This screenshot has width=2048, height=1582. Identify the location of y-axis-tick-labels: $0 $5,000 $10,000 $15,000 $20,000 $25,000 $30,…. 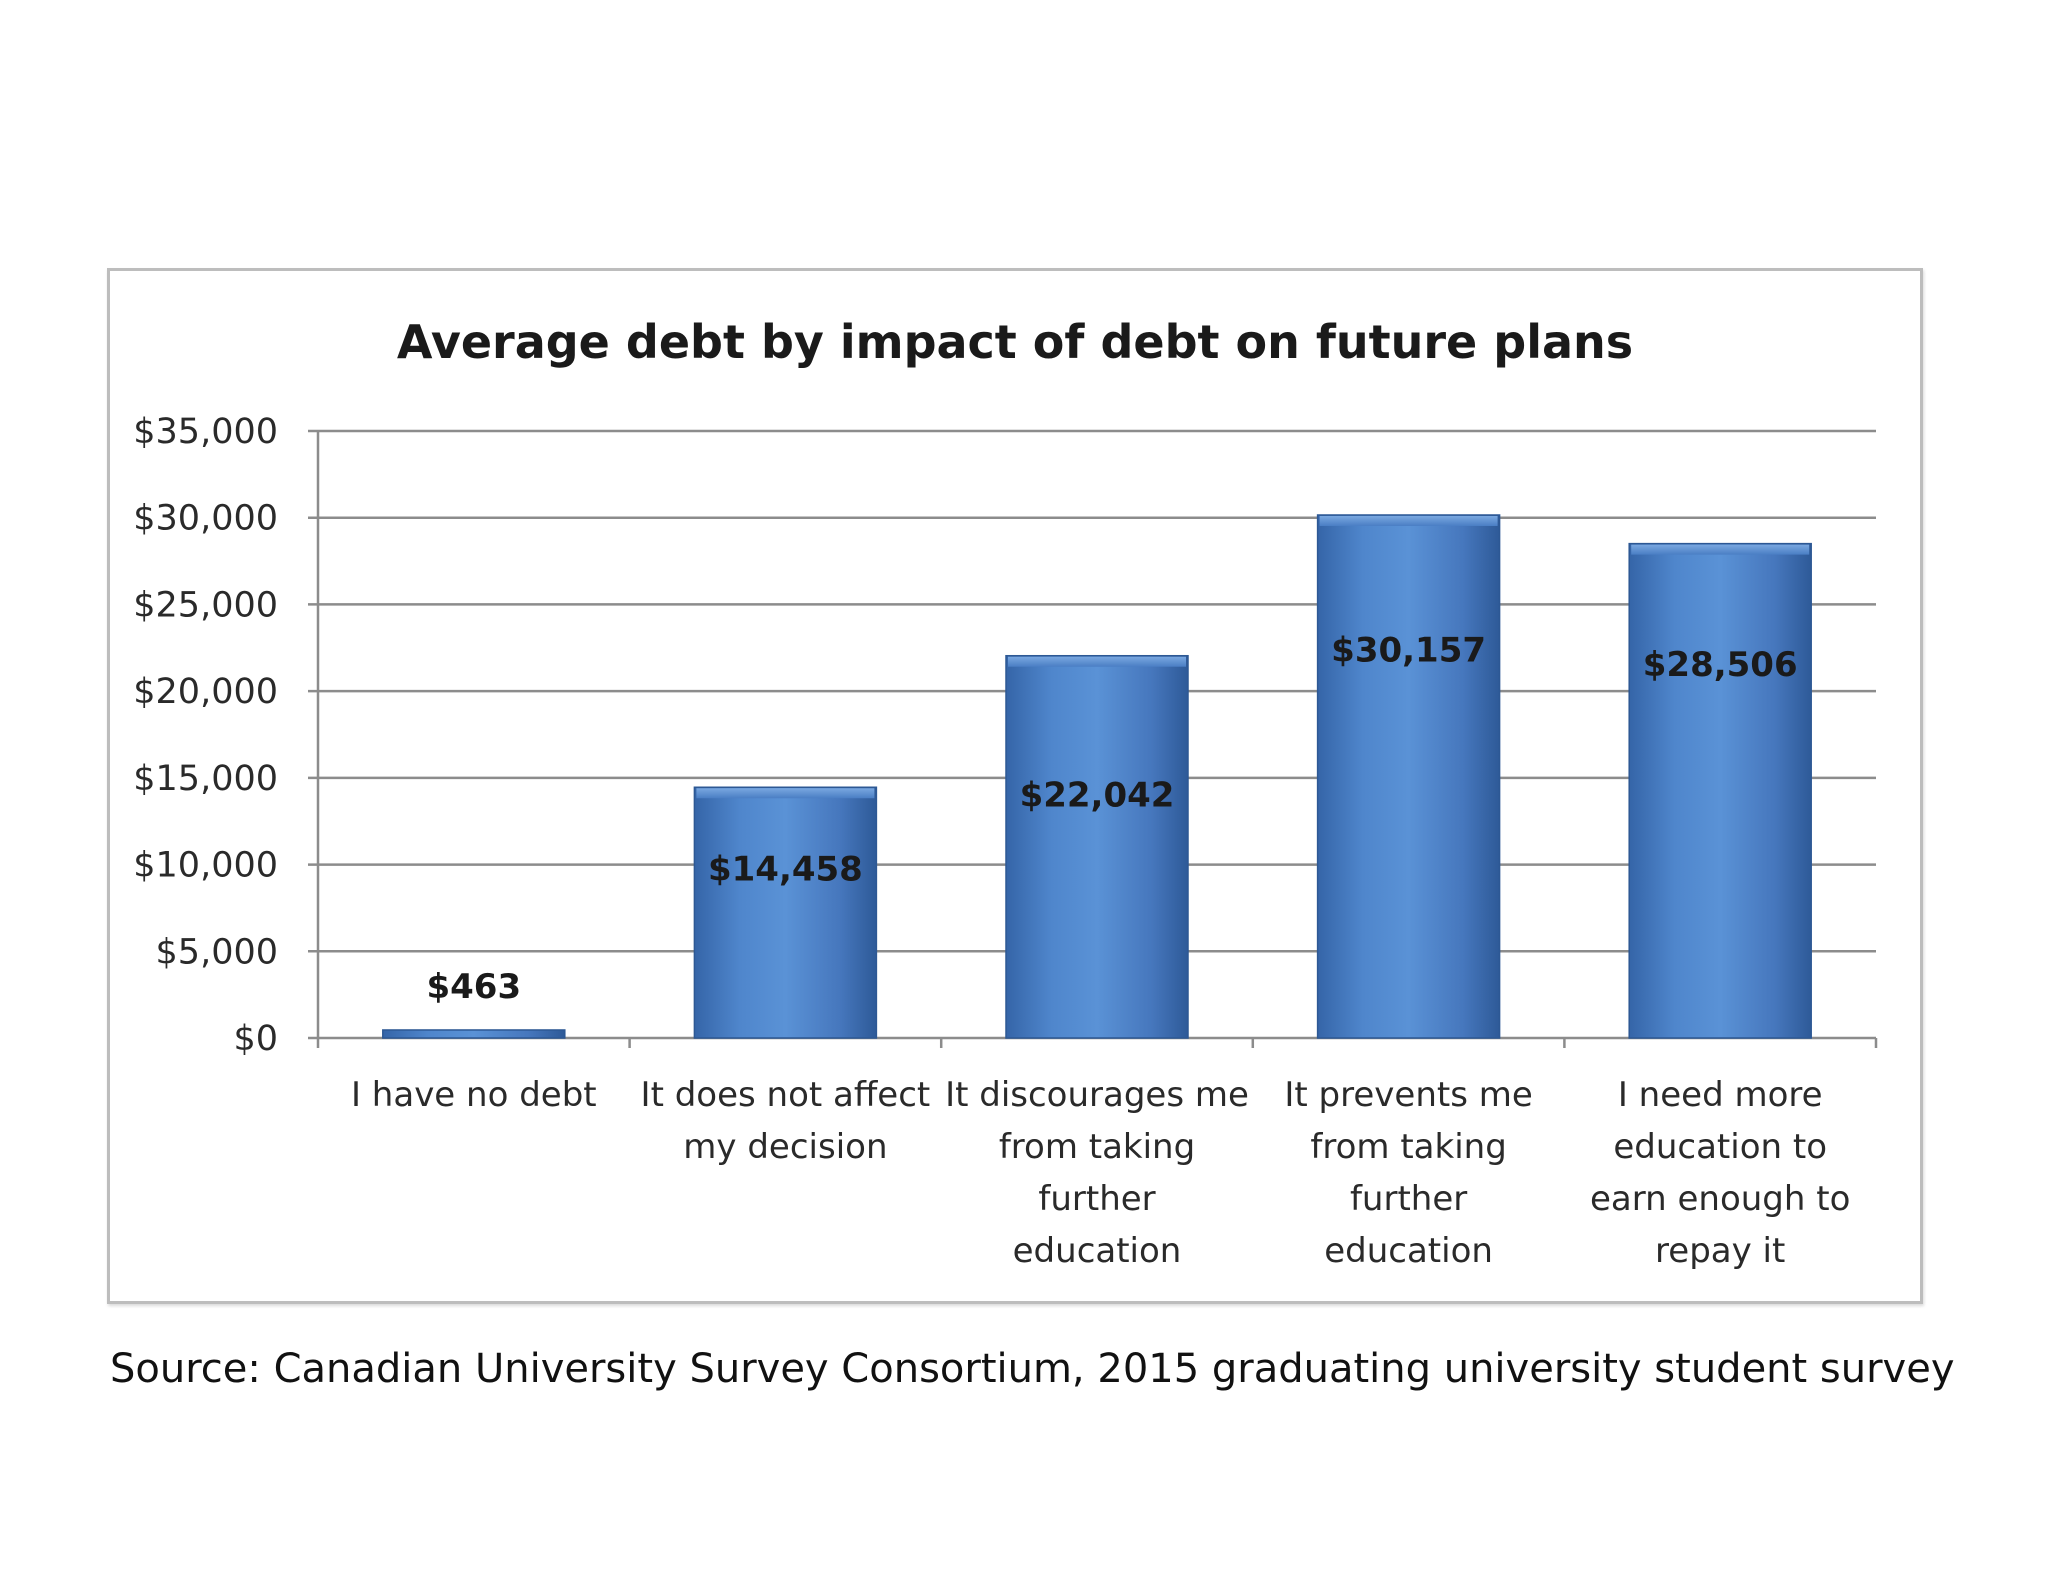
(205, 735).